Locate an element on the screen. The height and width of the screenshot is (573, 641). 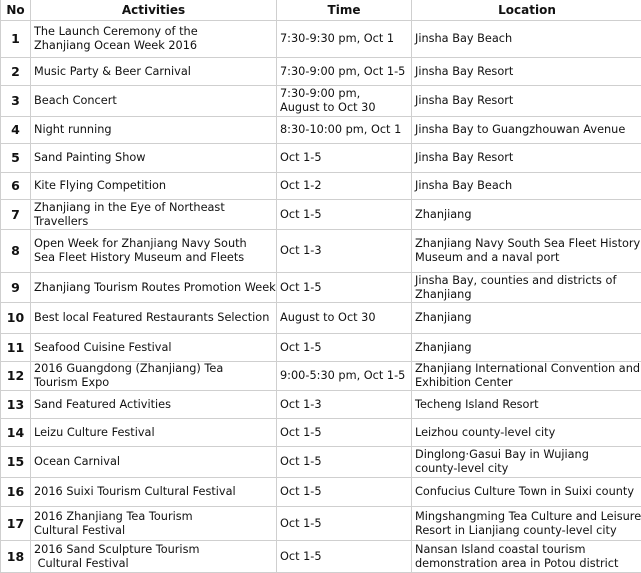
activity-cell-line: The Launch Ceremony of the is located at coordinates (153, 32).